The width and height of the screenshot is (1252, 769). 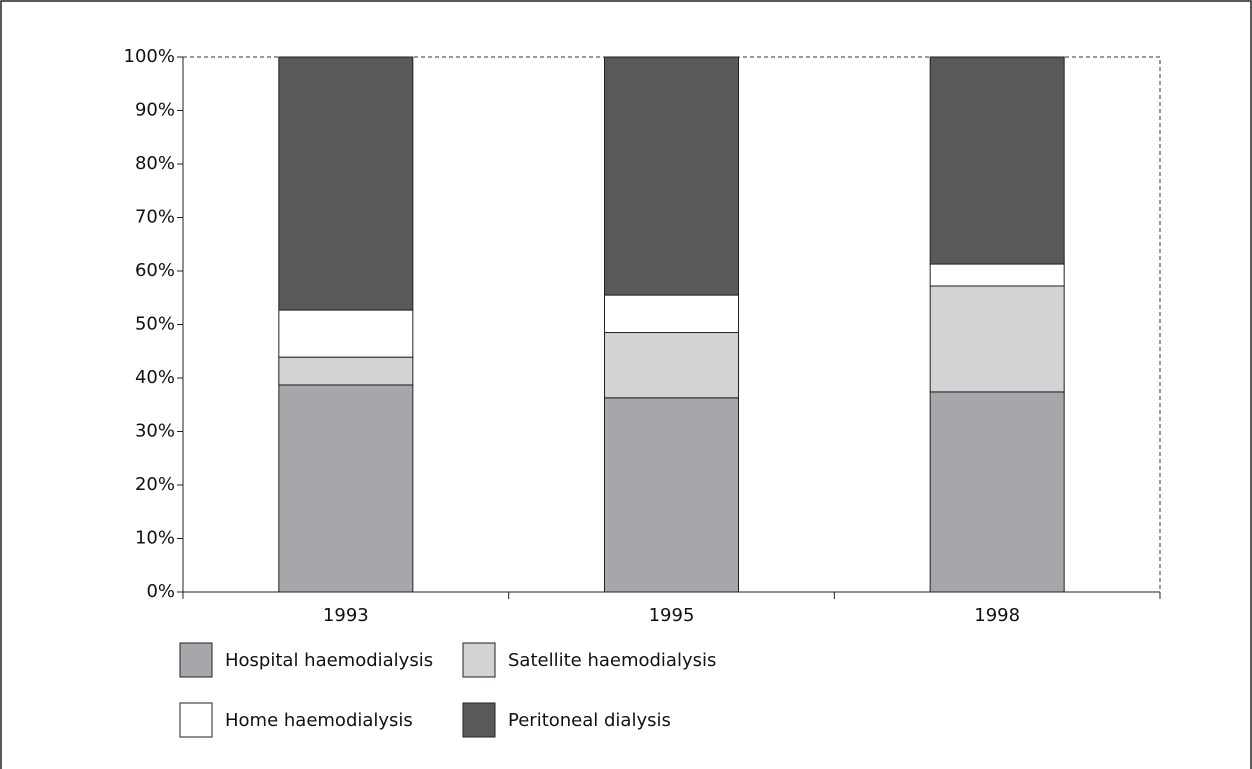 What do you see at coordinates (155, 538) in the screenshot?
I see `y-tick-label: 10%` at bounding box center [155, 538].